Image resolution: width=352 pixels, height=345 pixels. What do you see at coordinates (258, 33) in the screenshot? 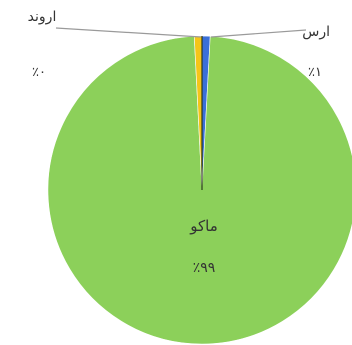
I see `leader-line-aras` at bounding box center [258, 33].